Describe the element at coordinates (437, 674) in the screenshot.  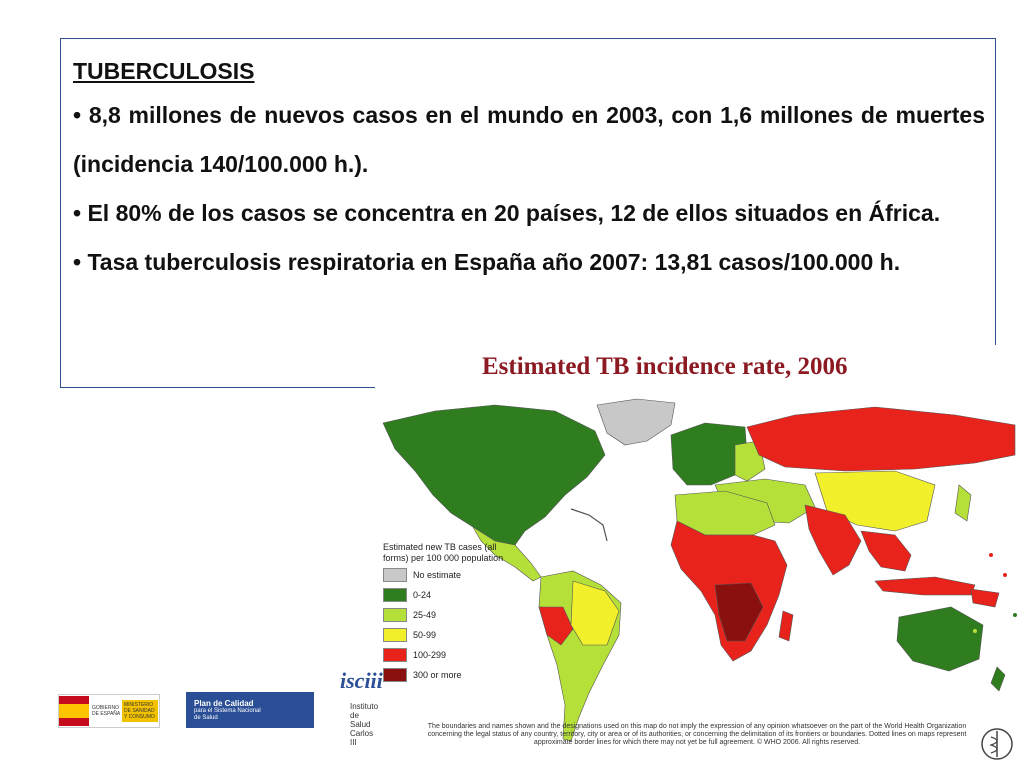
I see `legend-label: 300 or more` at that location.